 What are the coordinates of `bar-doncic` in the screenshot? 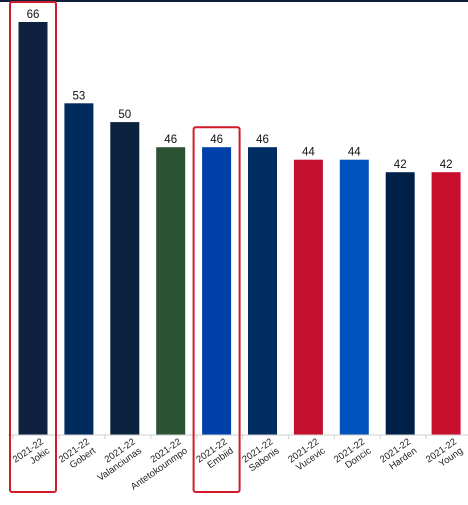 It's located at (354, 297).